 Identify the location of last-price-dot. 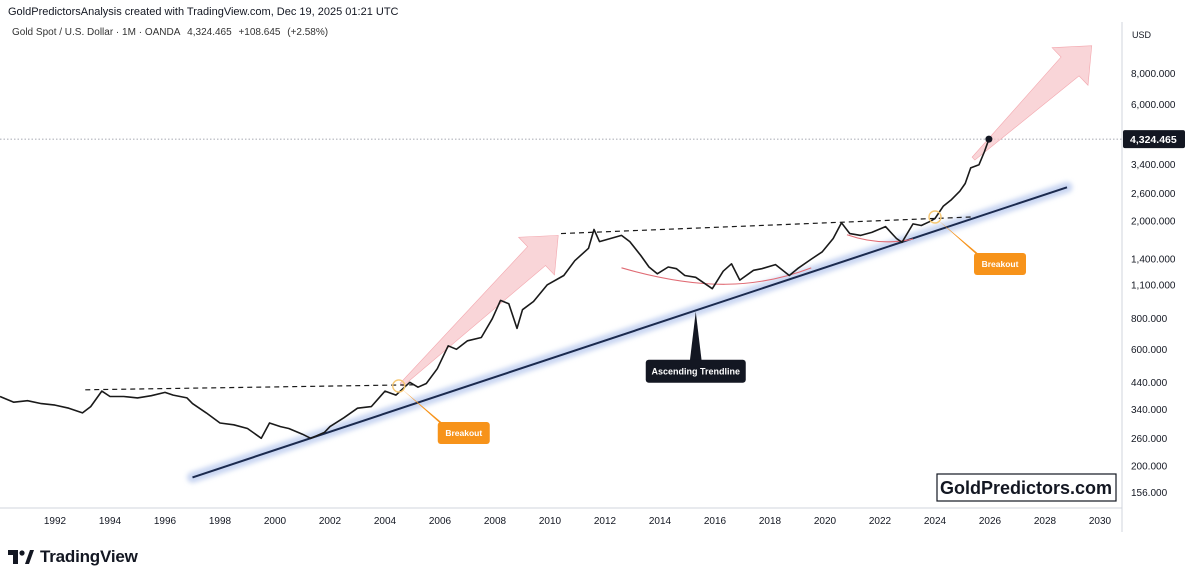
(989, 139).